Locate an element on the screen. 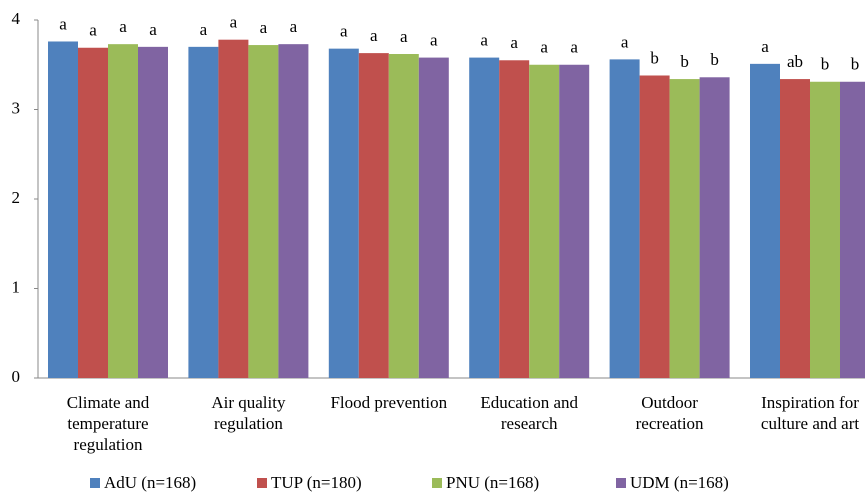  y-tick-label: 2 is located at coordinates (16, 197).